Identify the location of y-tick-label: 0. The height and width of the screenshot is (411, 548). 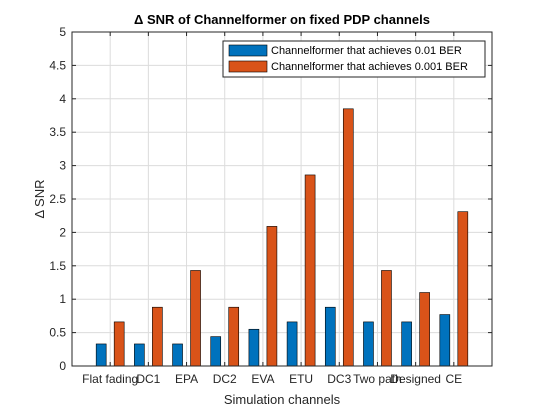
(62, 366).